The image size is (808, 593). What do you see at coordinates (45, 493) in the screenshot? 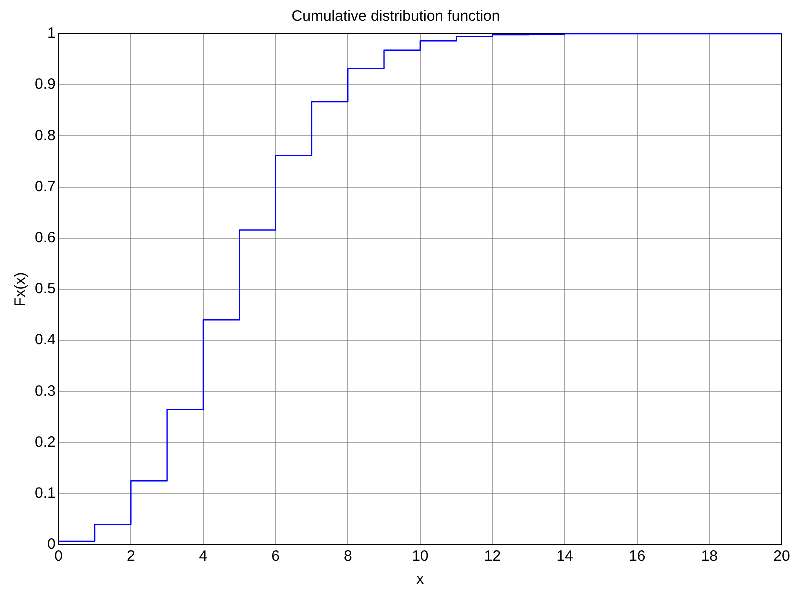
I see `y-tick-label: 0.1` at bounding box center [45, 493].